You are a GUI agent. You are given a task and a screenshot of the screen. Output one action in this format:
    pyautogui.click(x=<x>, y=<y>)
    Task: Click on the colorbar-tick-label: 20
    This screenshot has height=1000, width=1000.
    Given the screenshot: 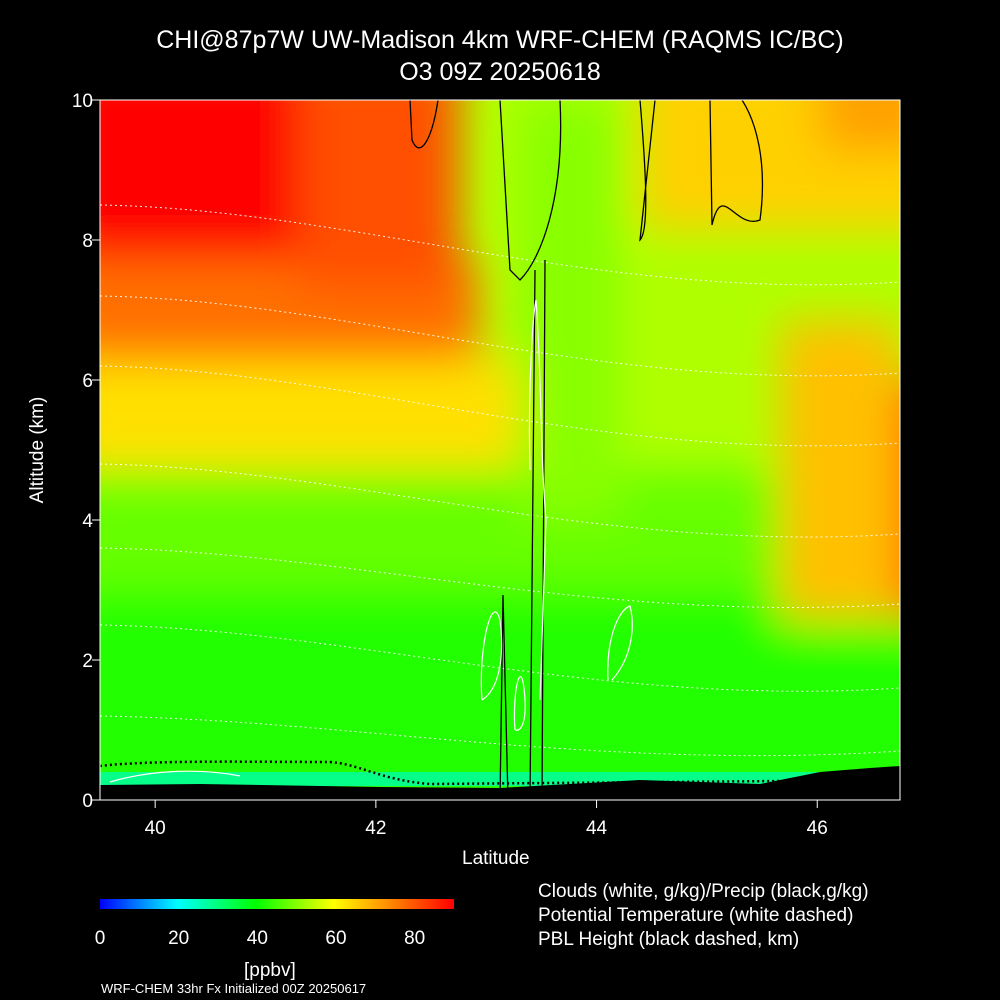 What is the action you would take?
    pyautogui.click(x=179, y=938)
    